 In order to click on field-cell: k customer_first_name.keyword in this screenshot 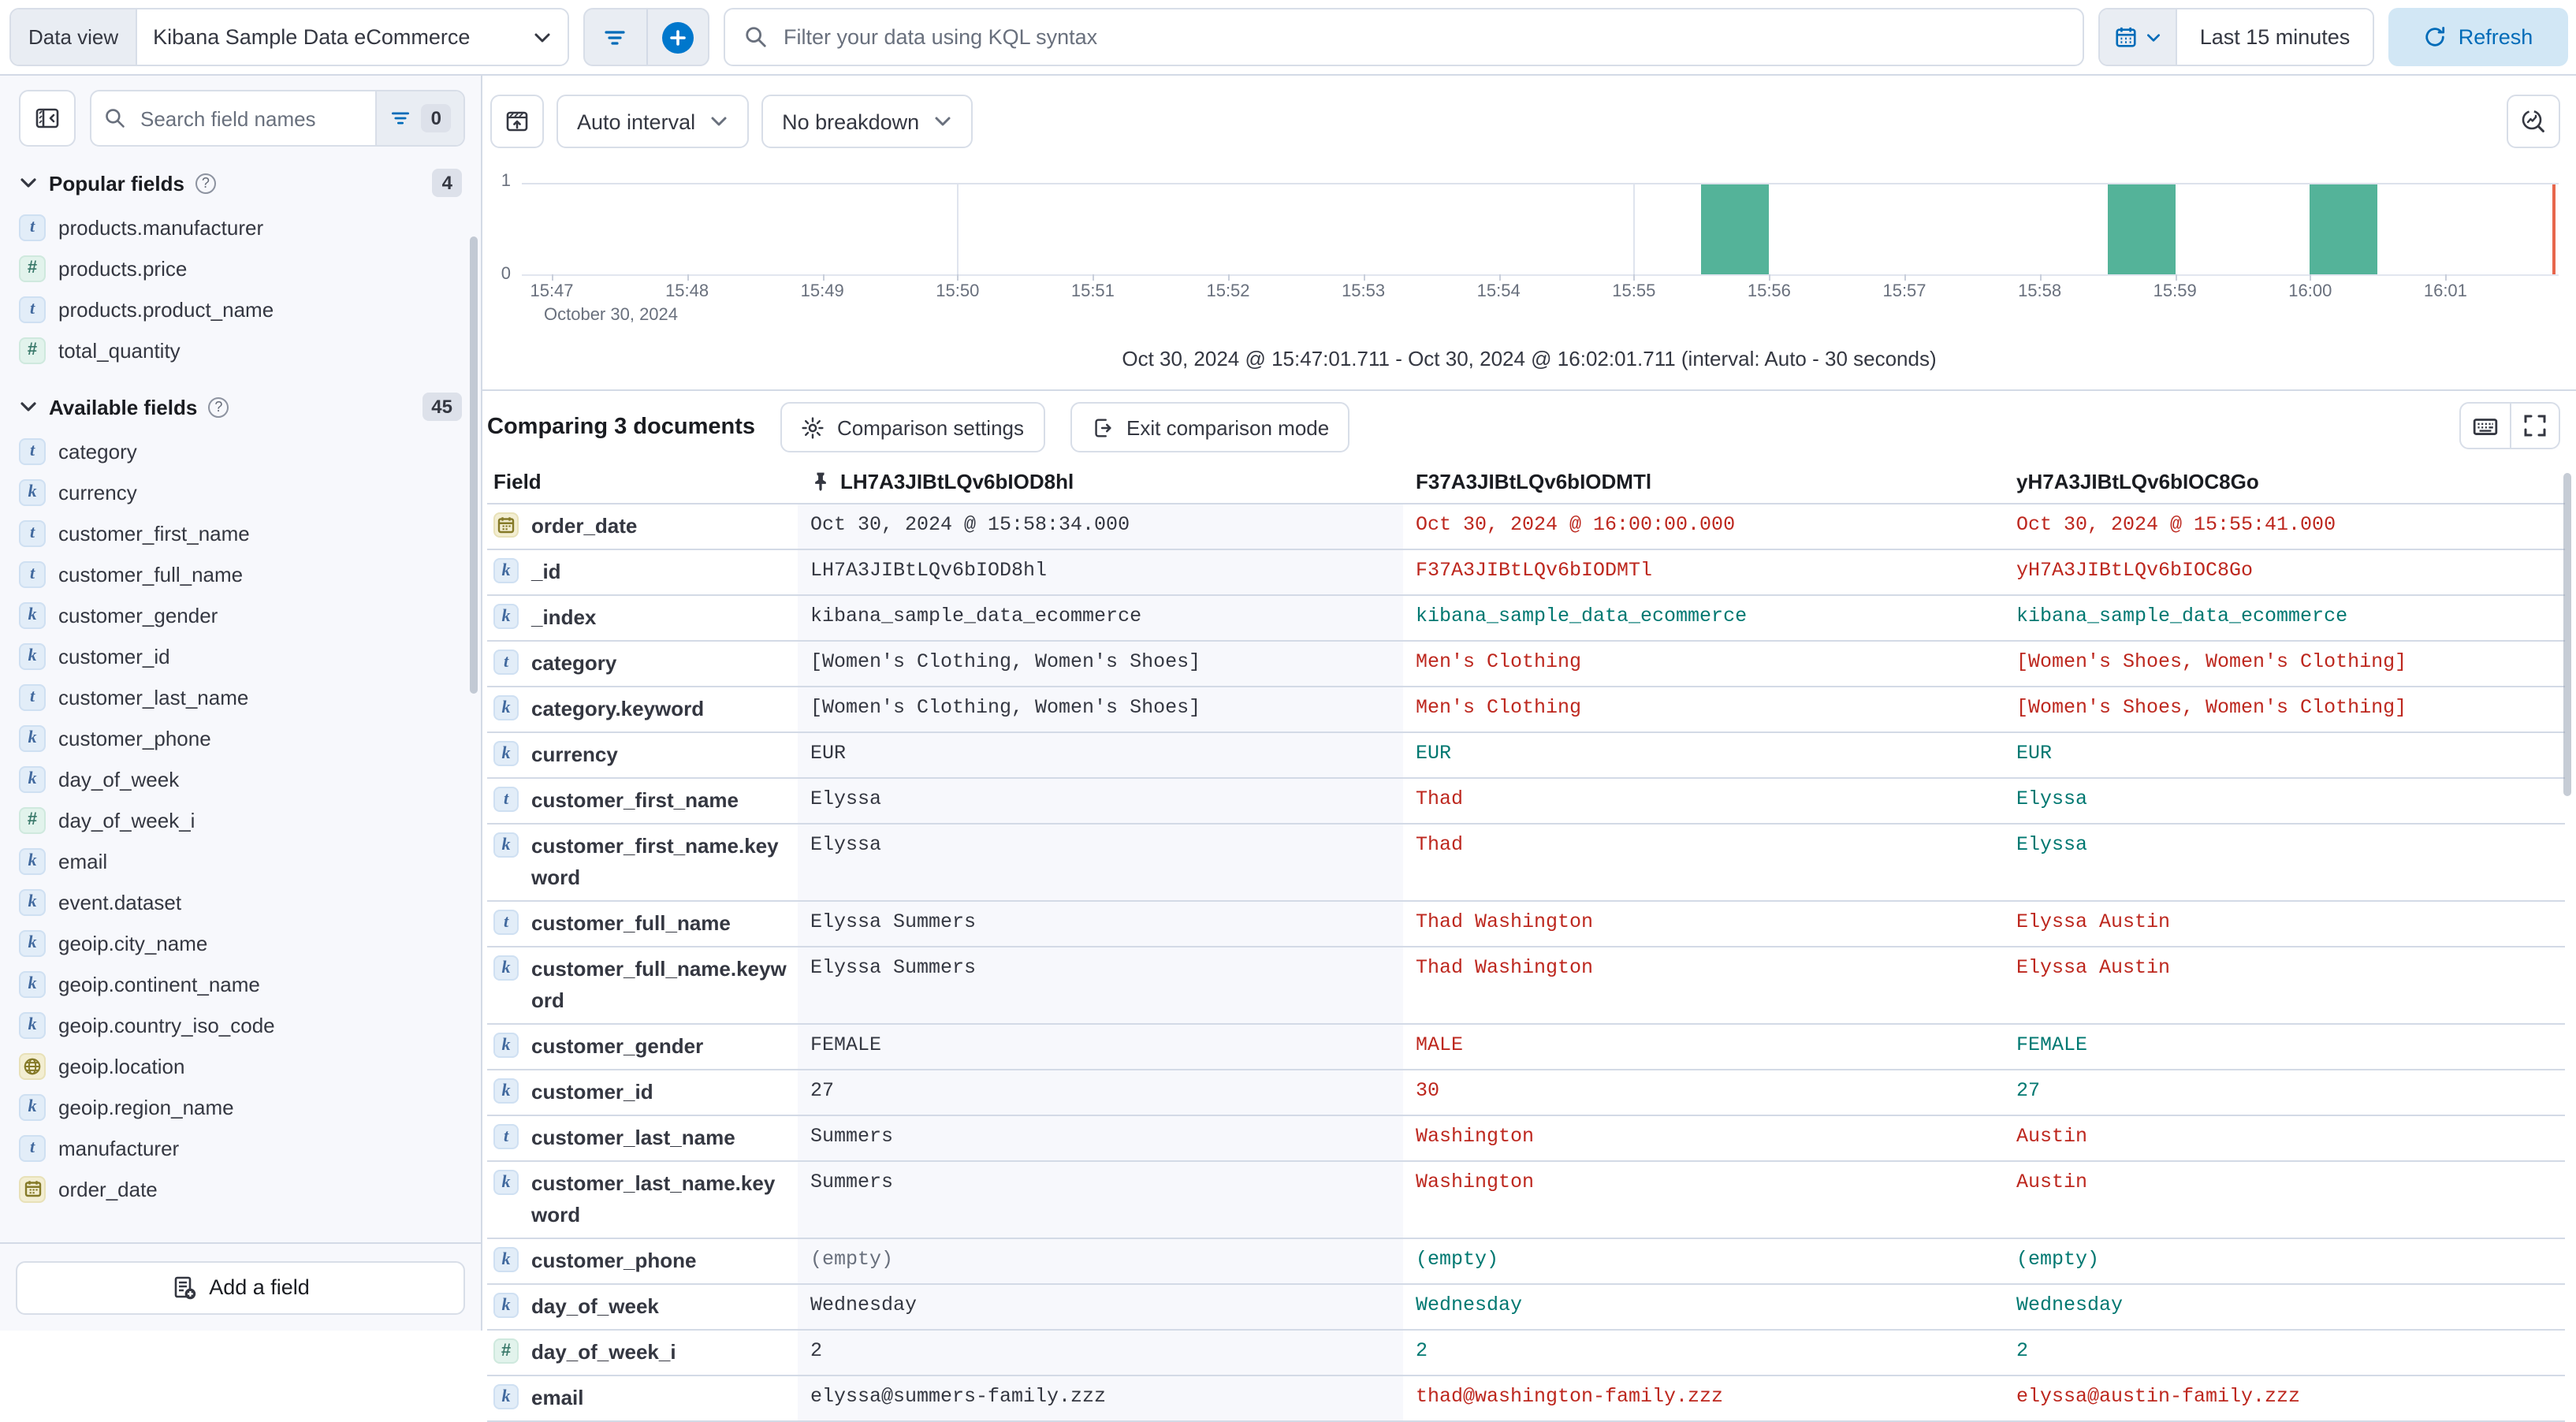, I will do `click(642, 862)`.